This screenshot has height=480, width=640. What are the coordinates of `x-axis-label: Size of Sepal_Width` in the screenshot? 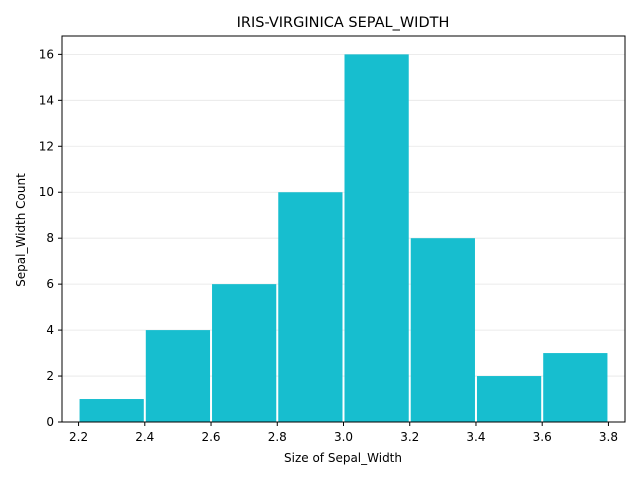 It's located at (343, 458).